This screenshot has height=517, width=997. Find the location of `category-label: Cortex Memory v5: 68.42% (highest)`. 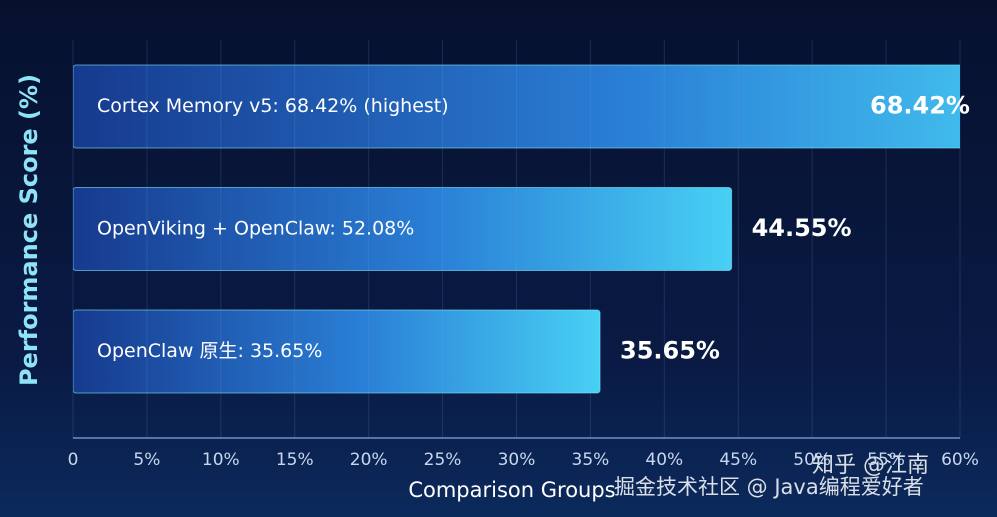

category-label: Cortex Memory v5: 68.42% (highest) is located at coordinates (273, 106).